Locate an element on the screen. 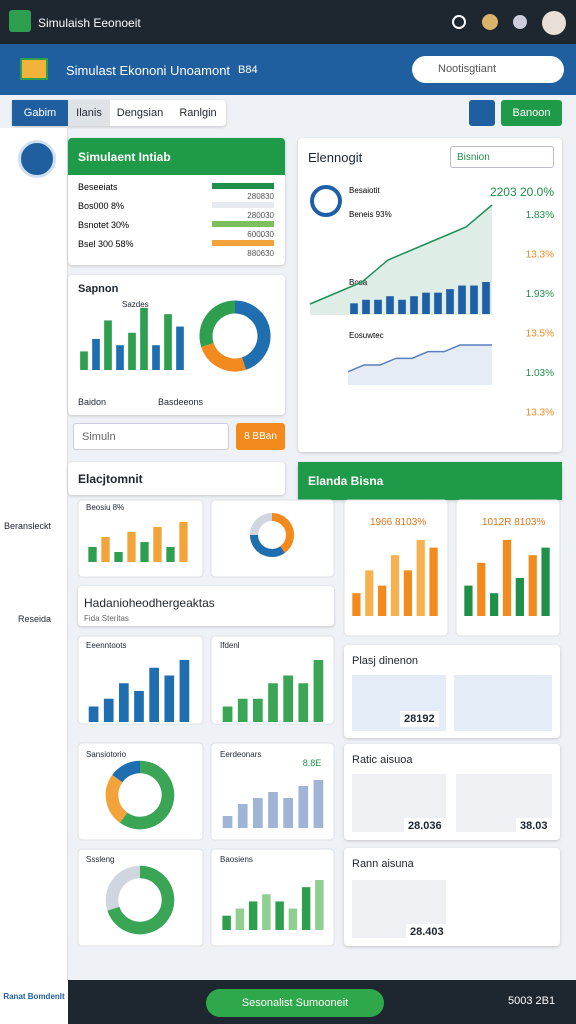  panel-title: Hadanioheodhergeaktas is located at coordinates (149, 603).